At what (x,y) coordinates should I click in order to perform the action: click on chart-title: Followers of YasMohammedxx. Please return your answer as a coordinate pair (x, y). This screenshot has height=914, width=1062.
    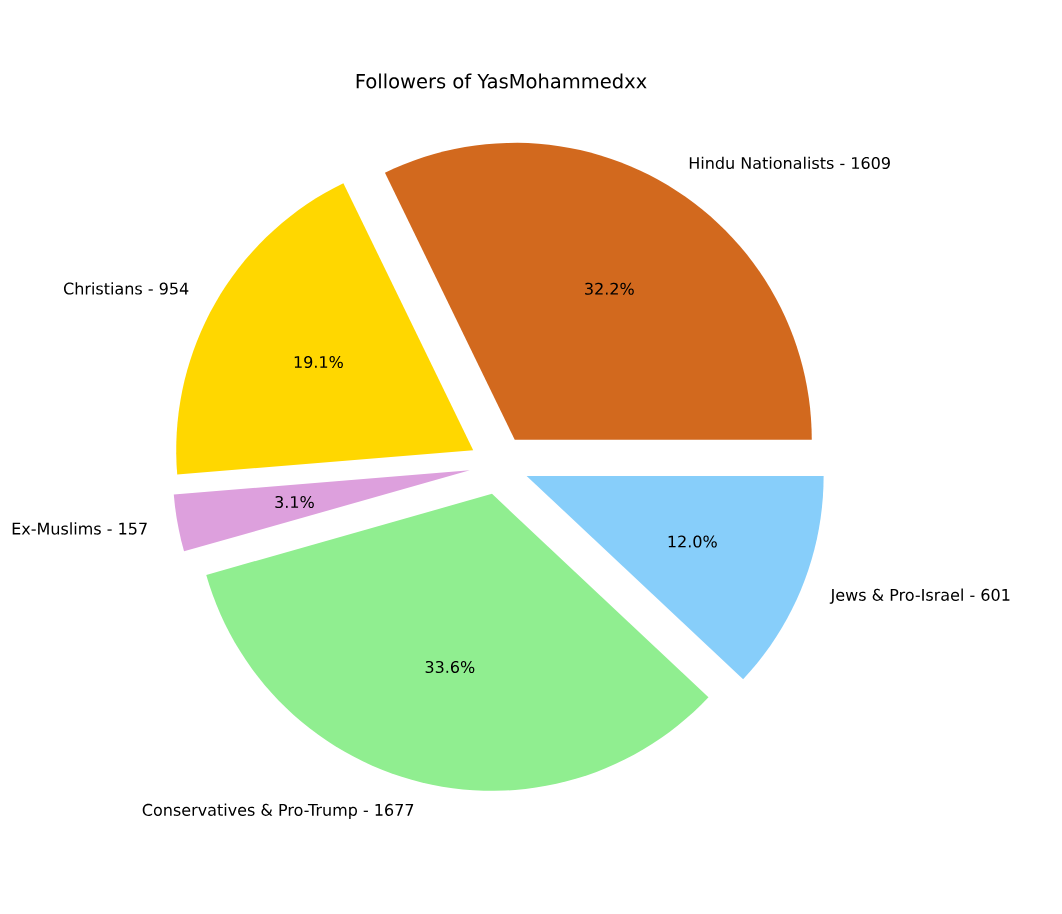
    Looking at the image, I should click on (501, 81).